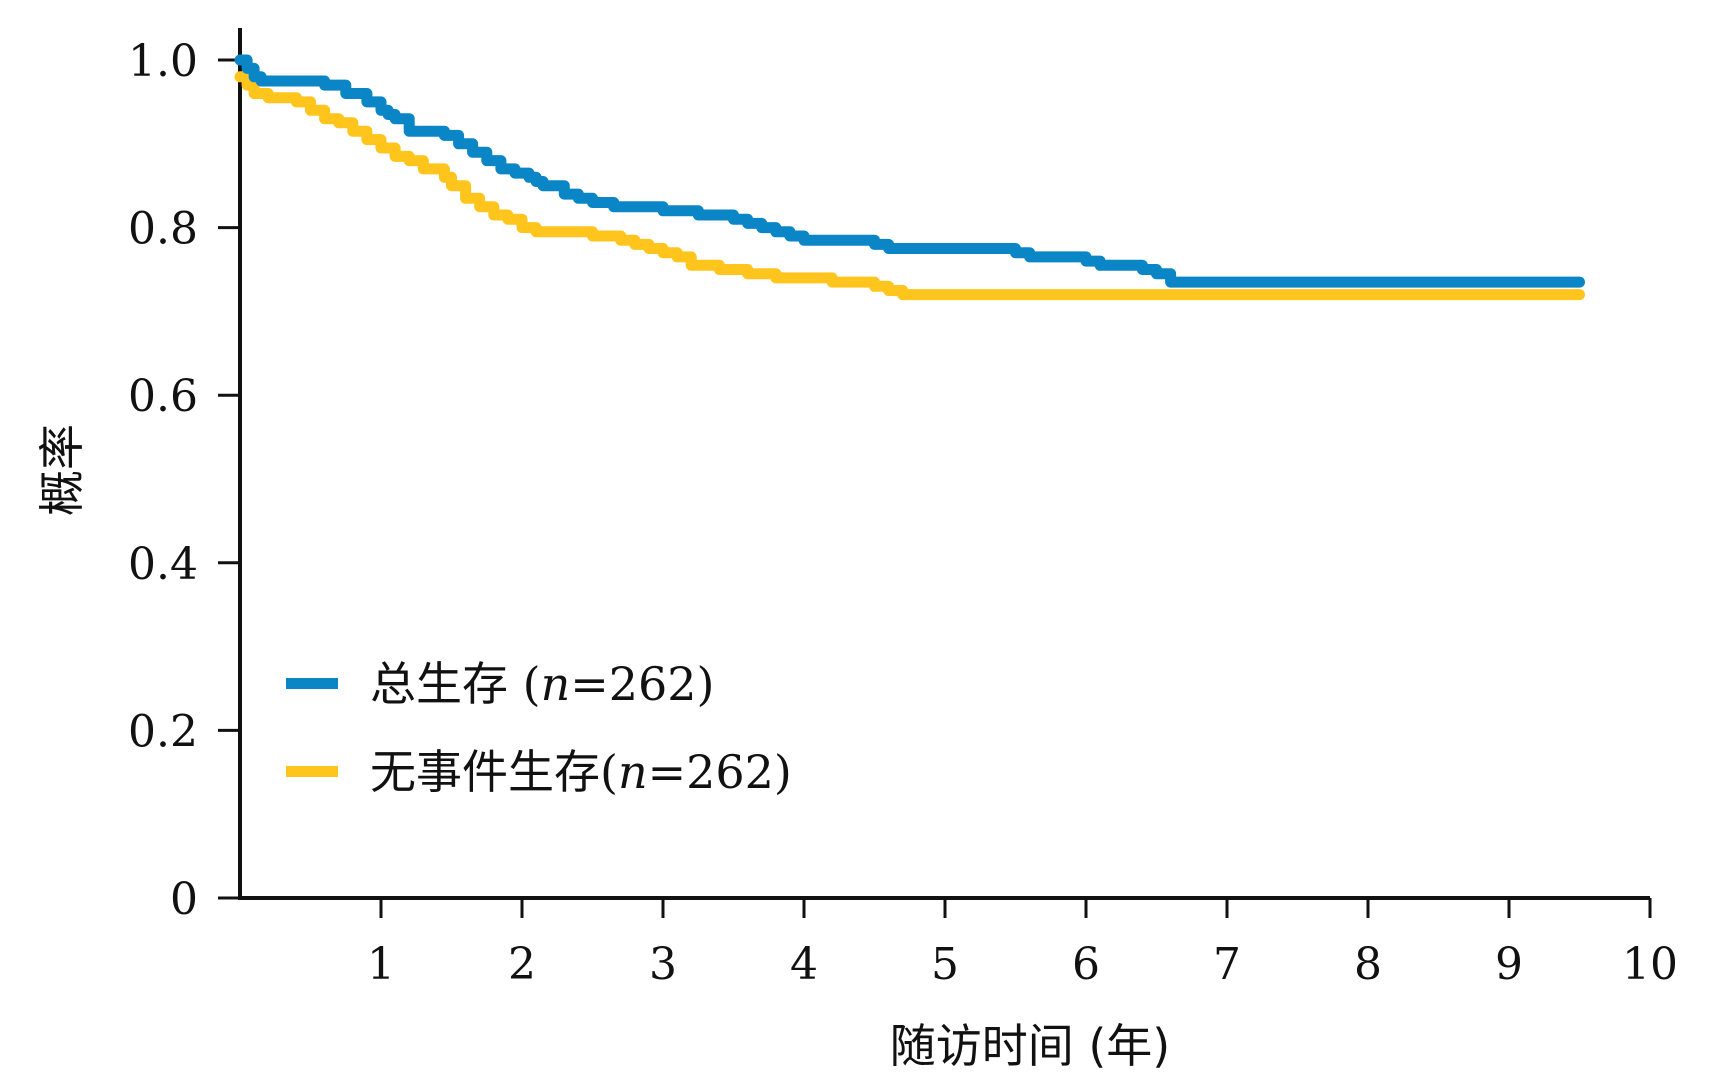 This screenshot has height=1087, width=1712. What do you see at coordinates (163, 731) in the screenshot?
I see `y-tick-label: 0.2` at bounding box center [163, 731].